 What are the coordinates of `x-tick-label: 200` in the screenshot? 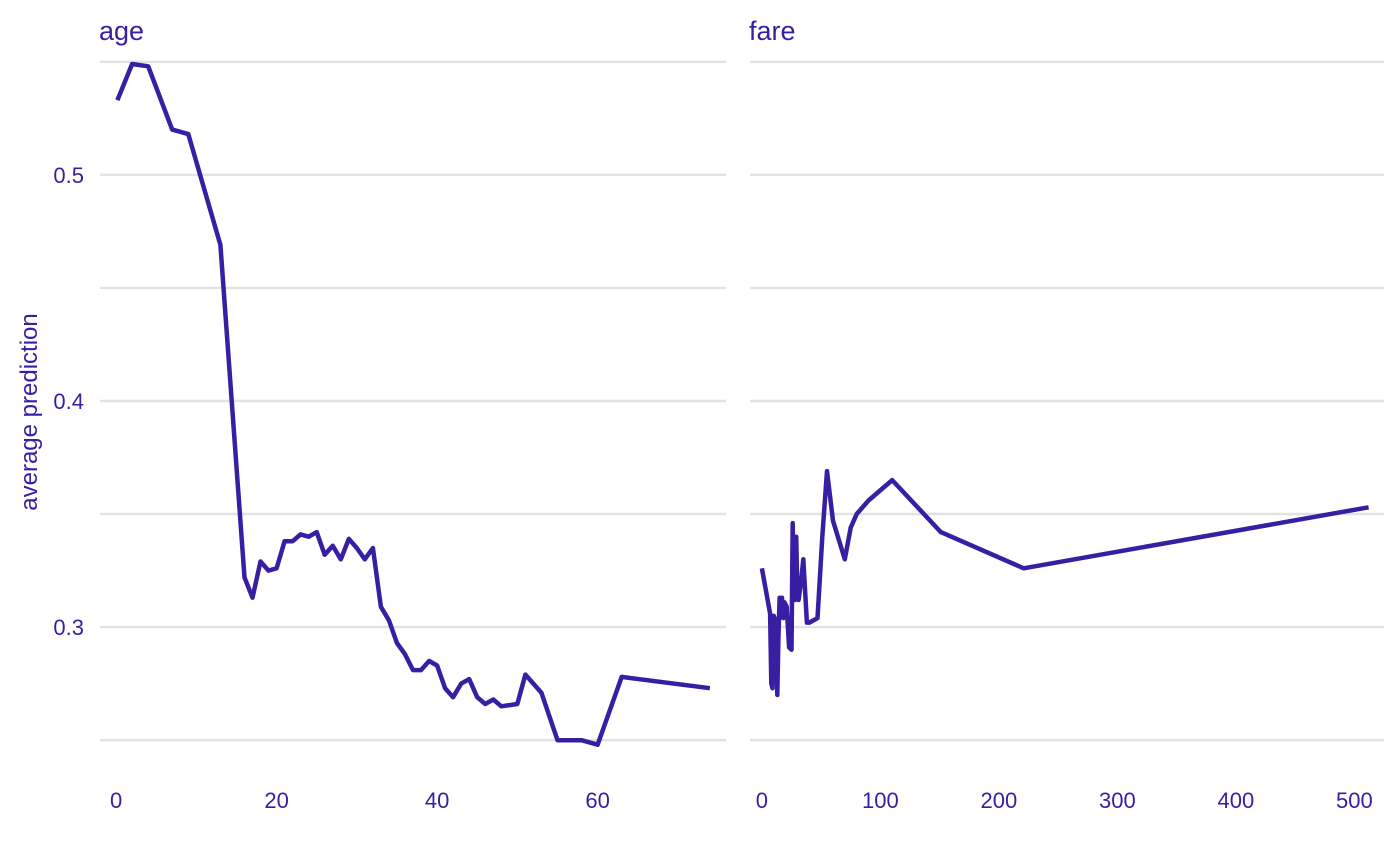 It's located at (999, 800).